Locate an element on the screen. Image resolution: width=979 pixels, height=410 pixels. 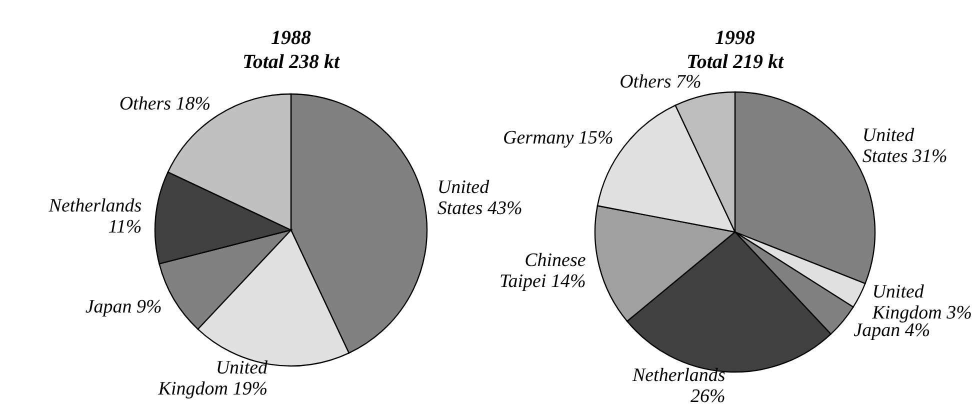
slice-label: Japan 9% is located at coordinates (123, 307).